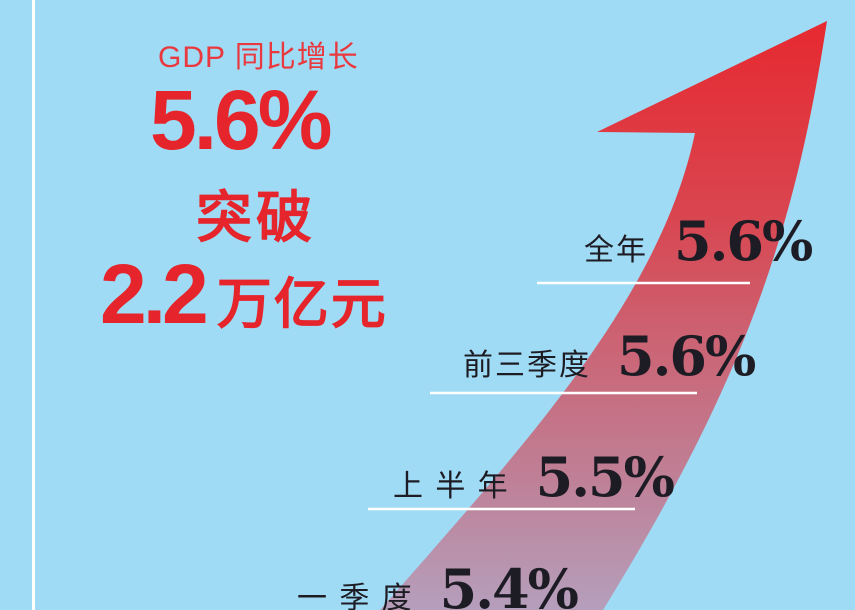 The image size is (855, 610). Describe the element at coordinates (534, 477) in the screenshot. I see `milestone-row-first-half: 上 半 年 5.5%` at that location.